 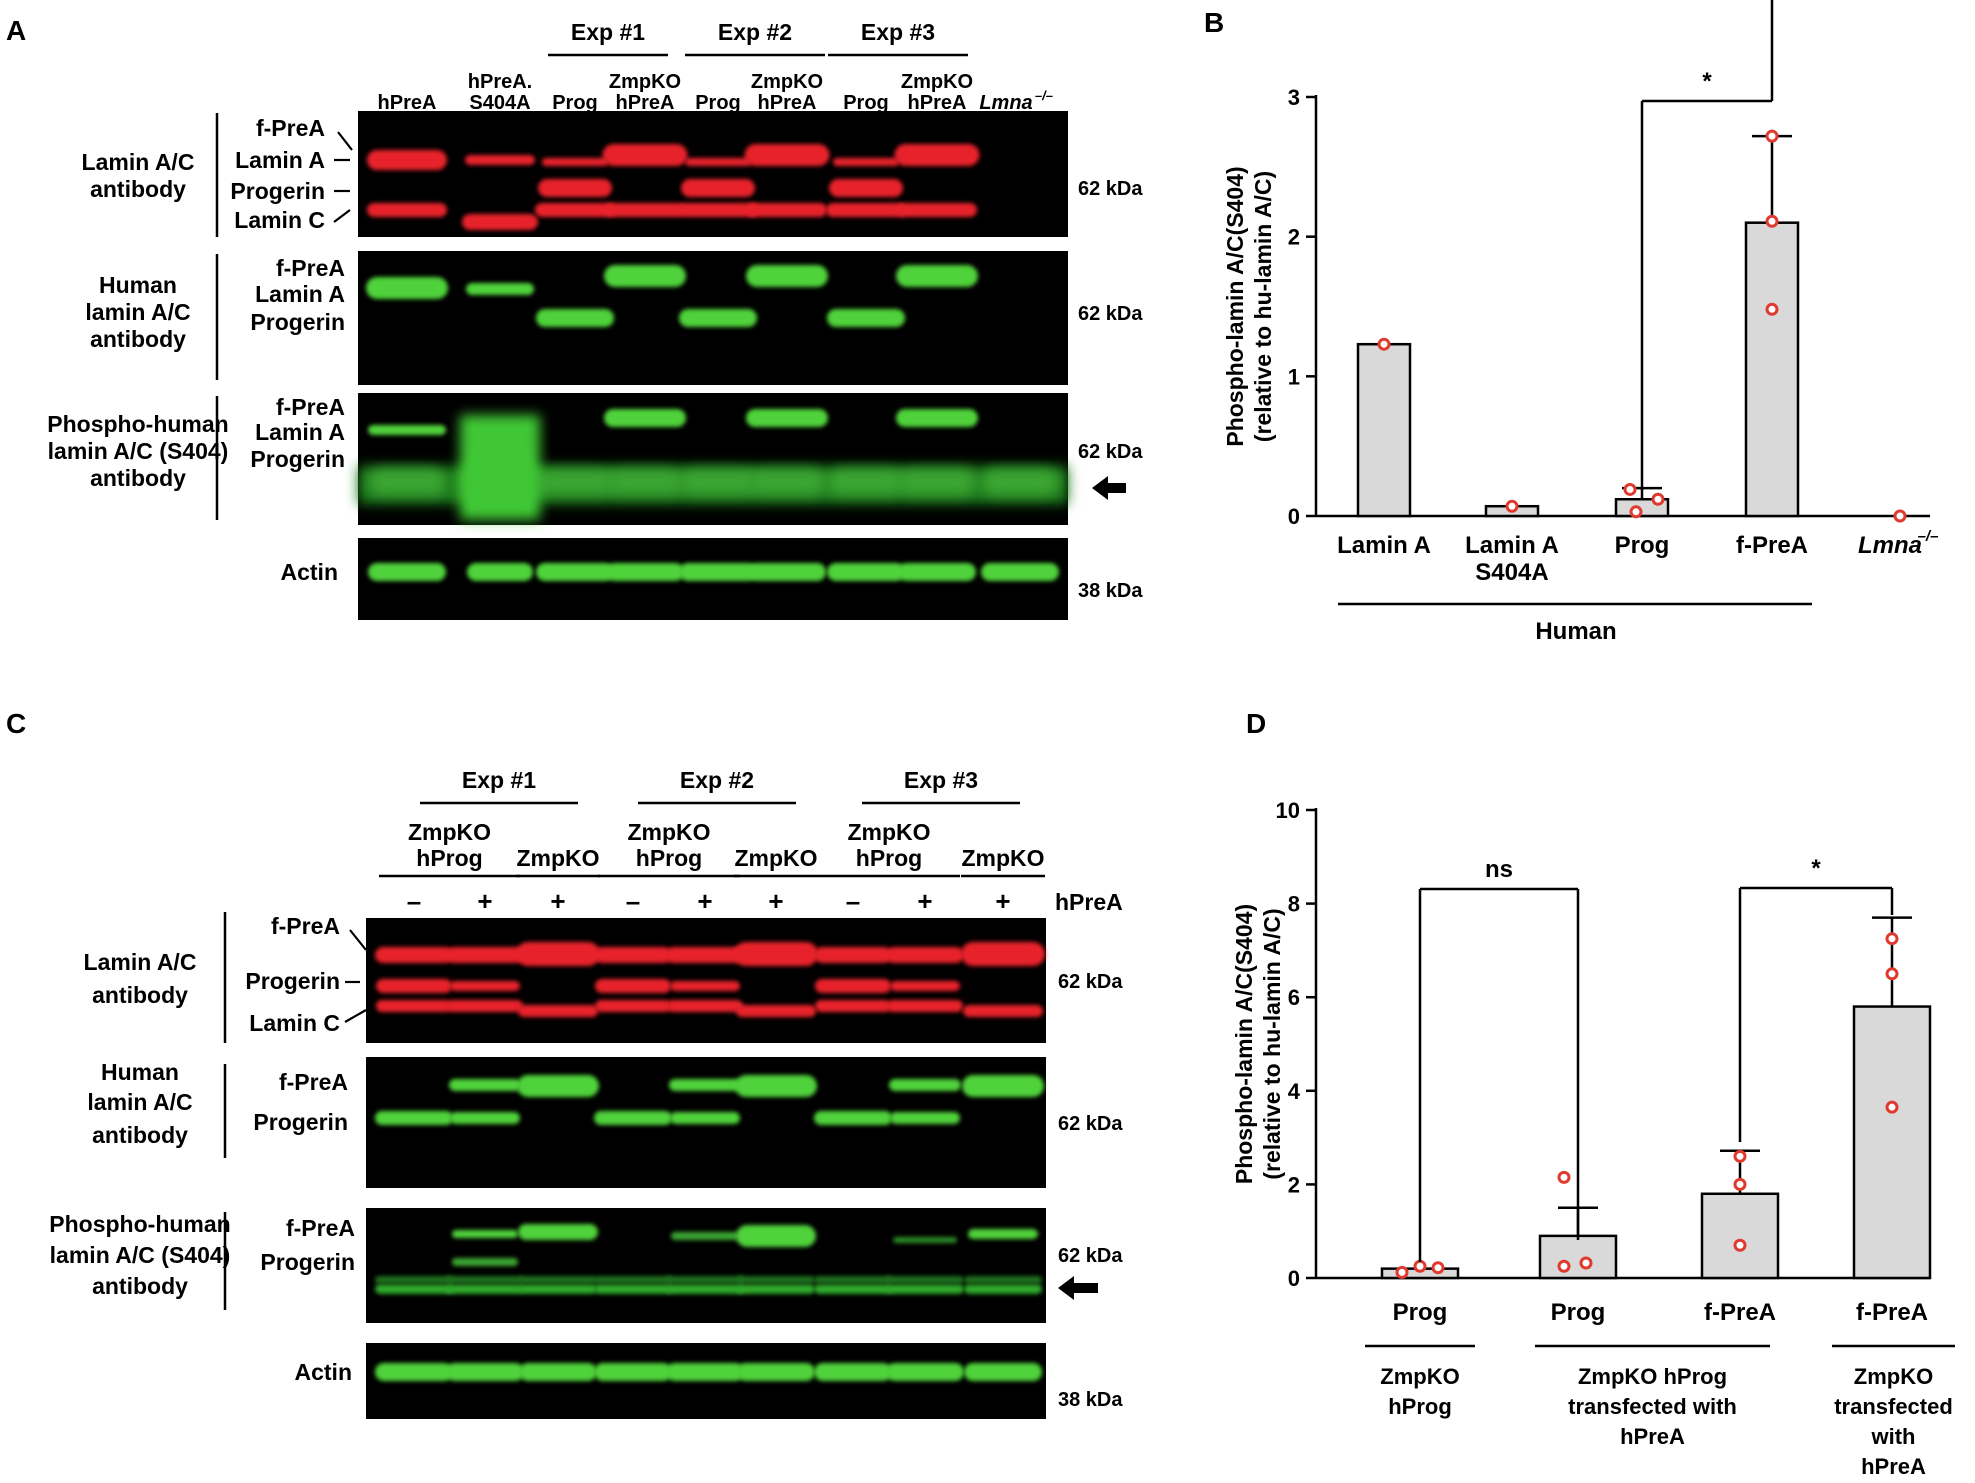 I want to click on y-tick-label: 10, so click(x=1288, y=810).